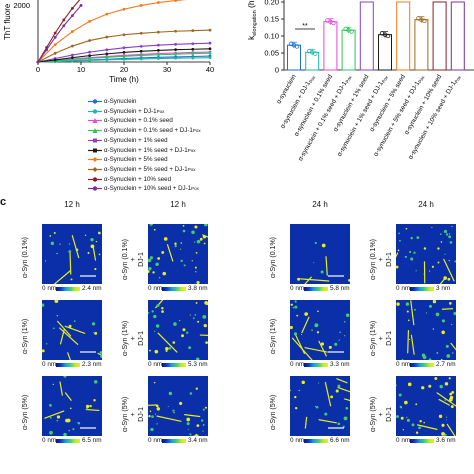 Image resolution: width=474 pixels, height=474 pixels. I want to click on legend-item: α-Synuclein + DJ-1 Pox, so click(126, 111).